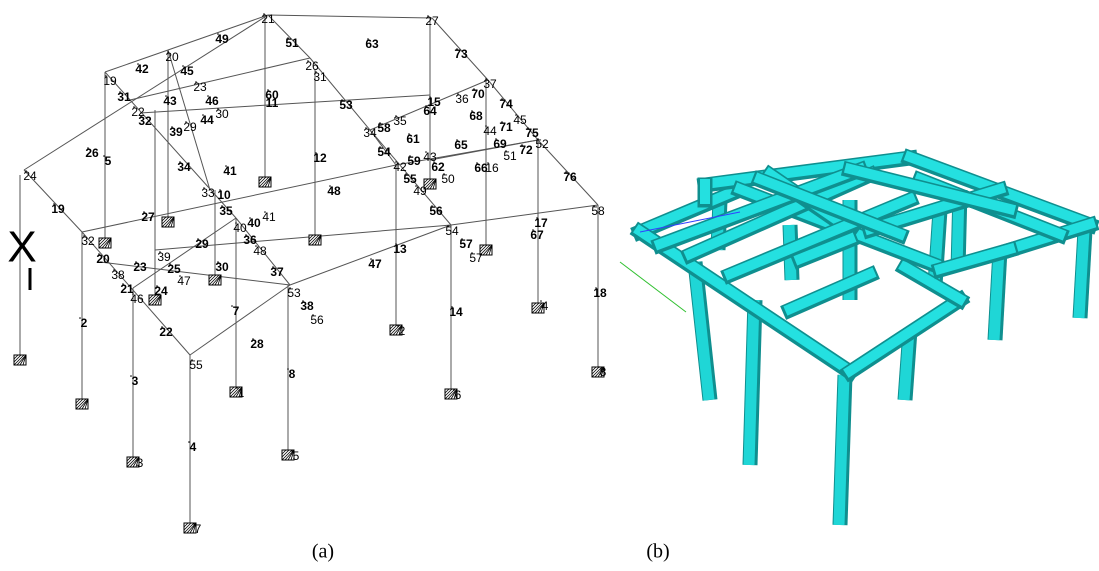 The height and width of the screenshot is (571, 1099). I want to click on node-label: 56, so click(317, 320).